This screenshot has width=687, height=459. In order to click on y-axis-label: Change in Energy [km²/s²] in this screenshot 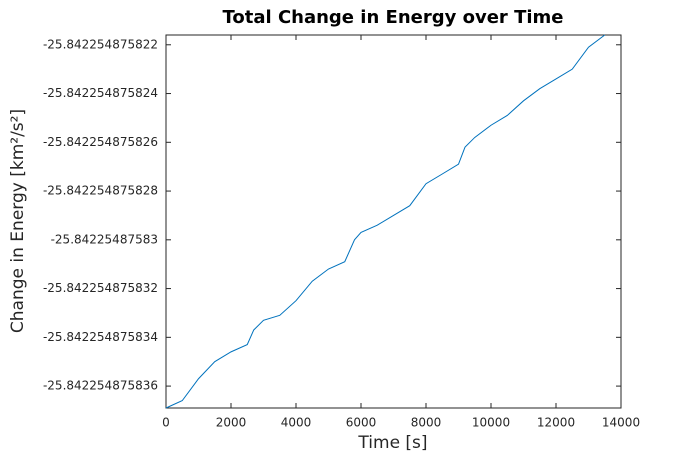, I will do `click(18, 221)`.